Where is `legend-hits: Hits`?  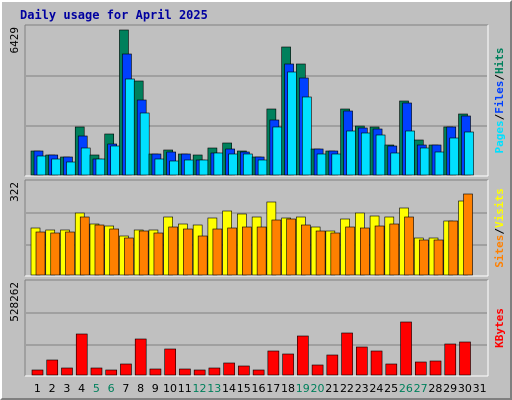
legend-hits: Hits is located at coordinates (499, 61).